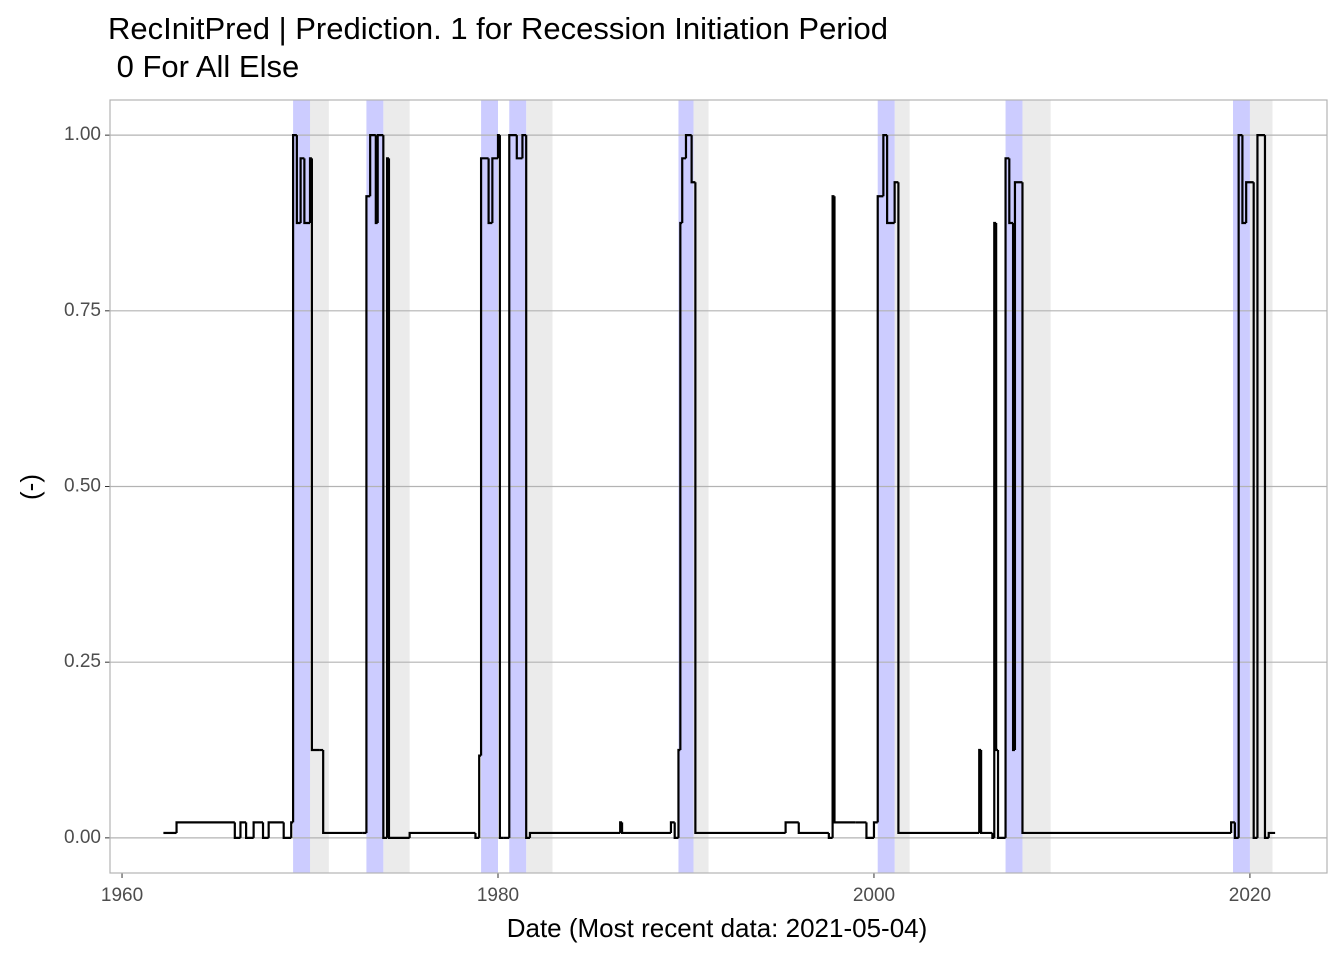 The width and height of the screenshot is (1344, 960). What do you see at coordinates (82, 486) in the screenshot?
I see `y-tick-label: 0.50` at bounding box center [82, 486].